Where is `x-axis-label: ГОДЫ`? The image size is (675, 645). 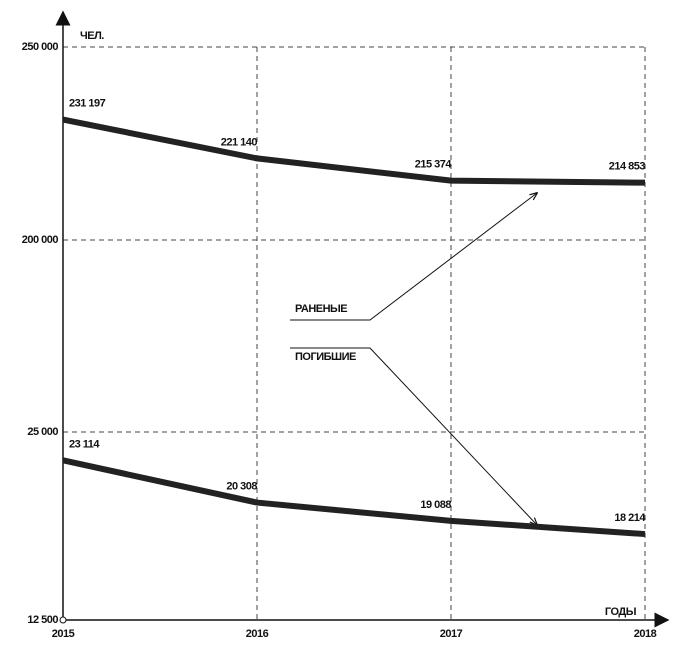
x-axis-label: ГОДЫ is located at coordinates (621, 612).